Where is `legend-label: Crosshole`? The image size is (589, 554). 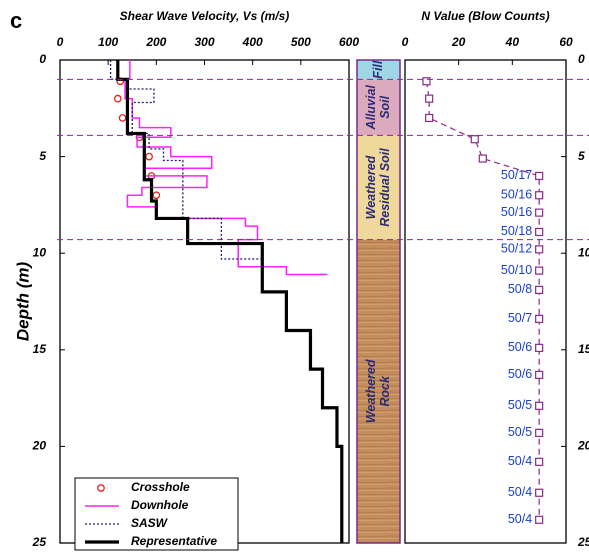 legend-label: Crosshole is located at coordinates (160, 487).